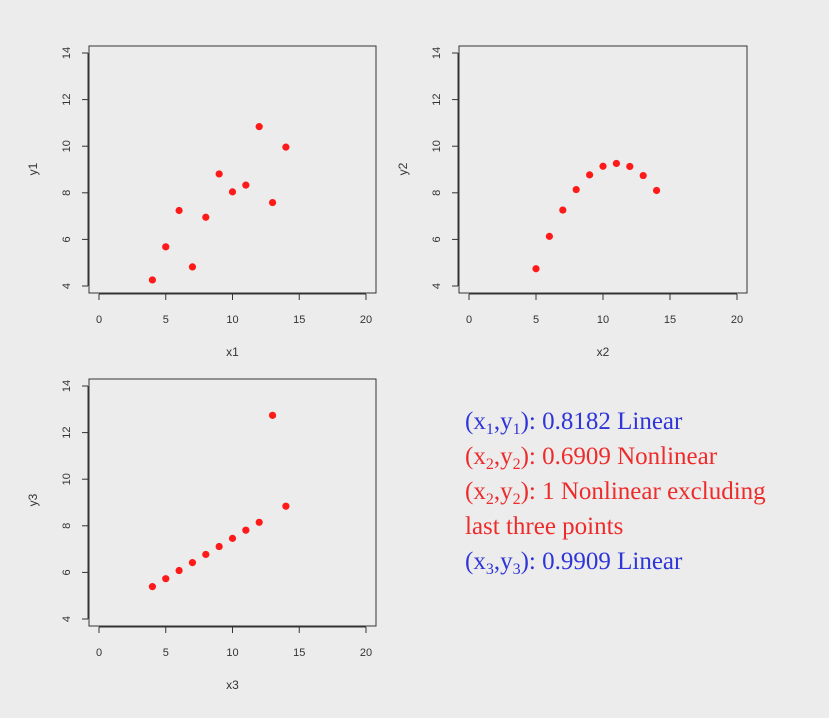 This screenshot has width=829, height=718. I want to click on legend-line-x1-y1: (x1,y1): 0.8182 Linear, so click(574, 423).